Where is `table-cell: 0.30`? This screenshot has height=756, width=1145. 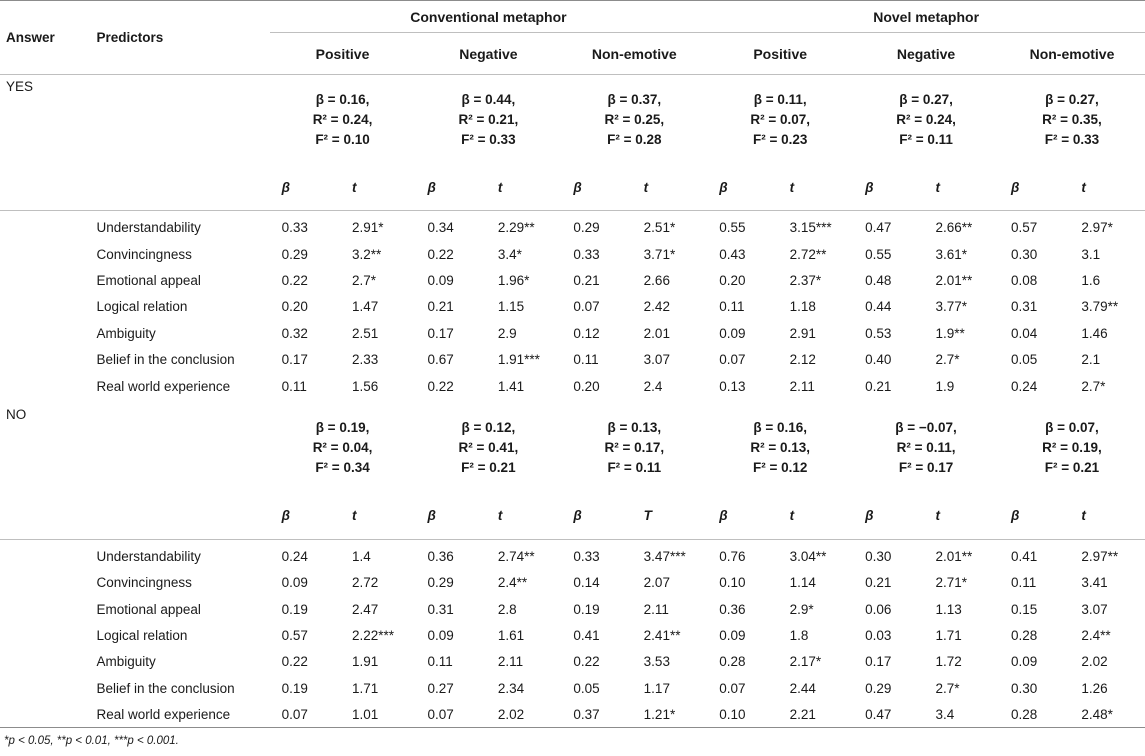
table-cell: 0.30 is located at coordinates (878, 556).